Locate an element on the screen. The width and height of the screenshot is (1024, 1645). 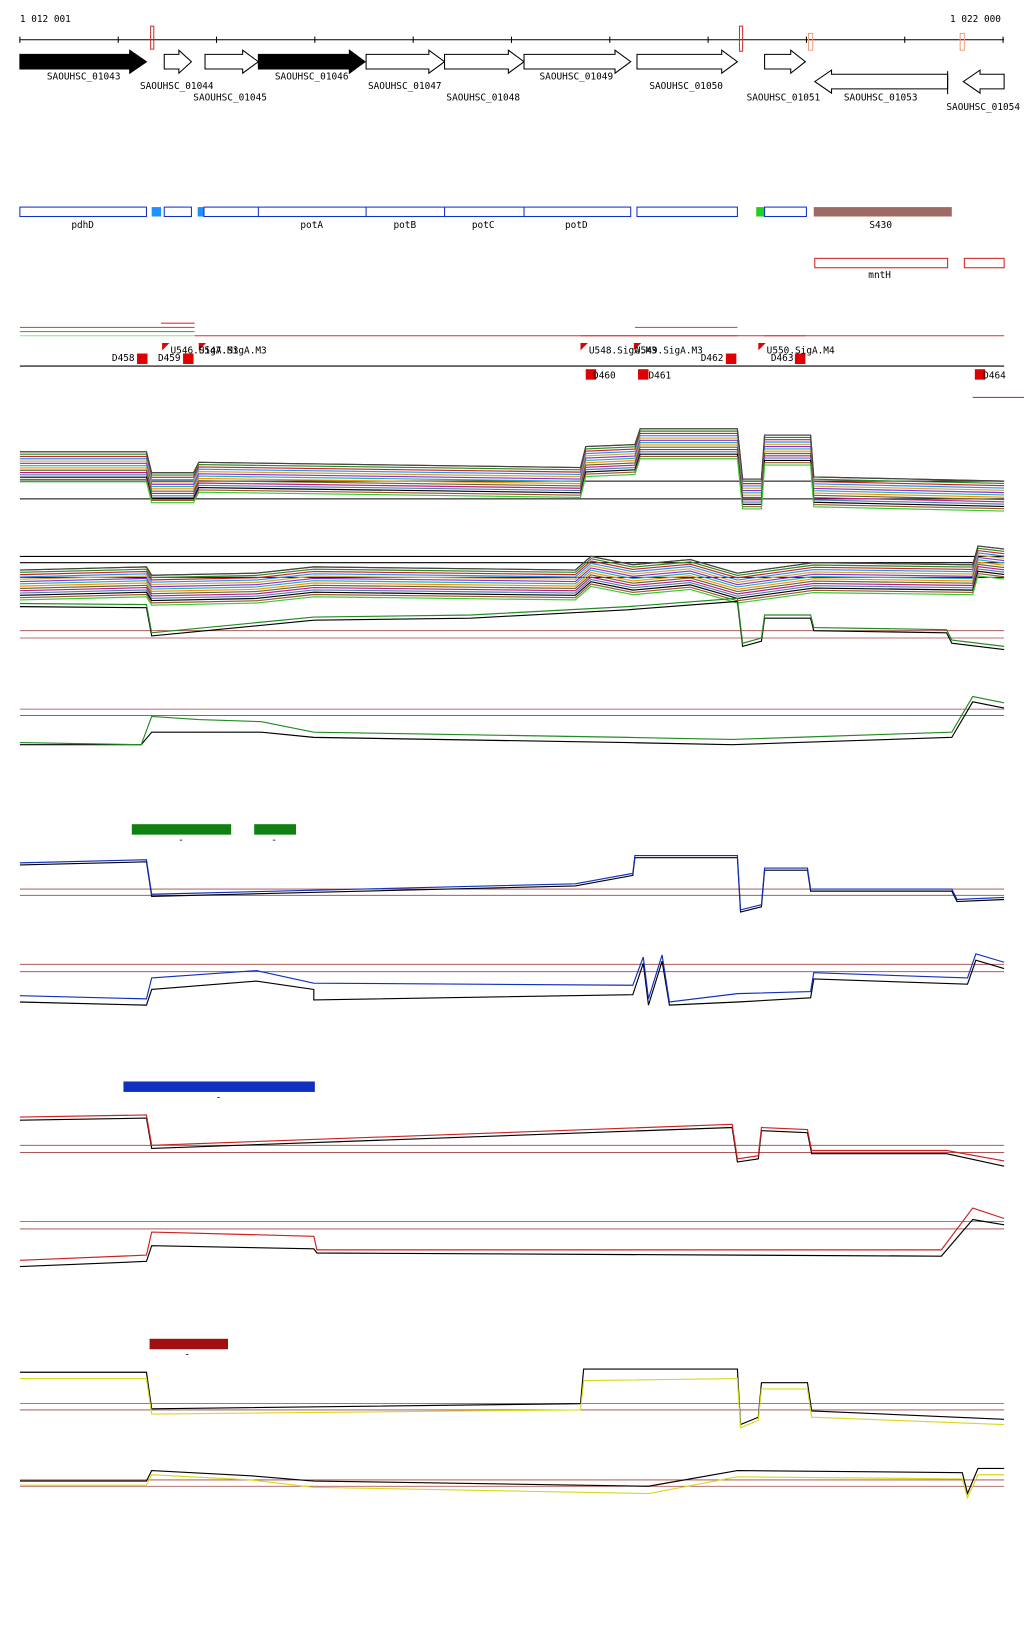
feature-label: S430 is located at coordinates (880, 225).